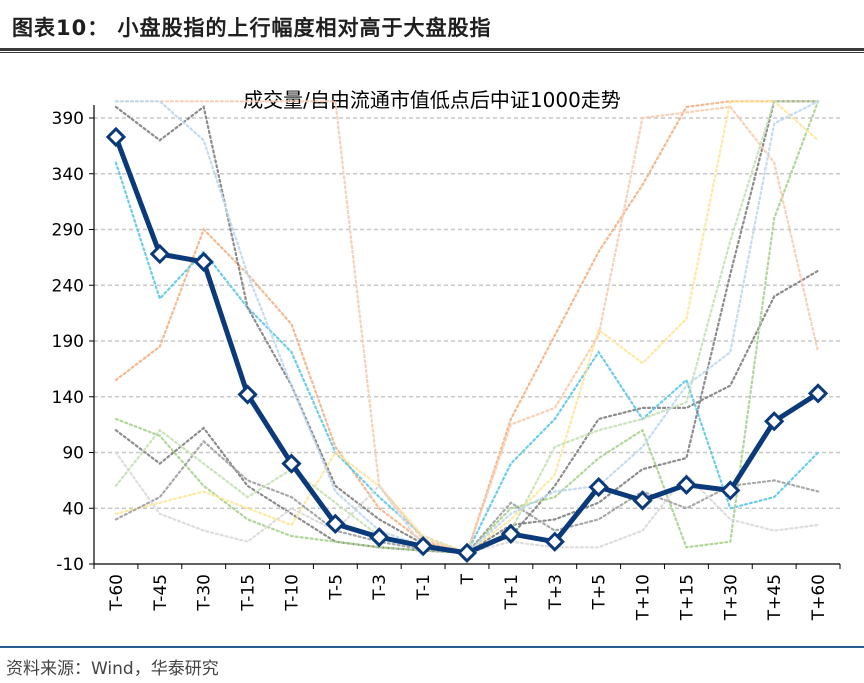 The width and height of the screenshot is (864, 683). I want to click on x-tick-label: T-60, so click(117, 593).